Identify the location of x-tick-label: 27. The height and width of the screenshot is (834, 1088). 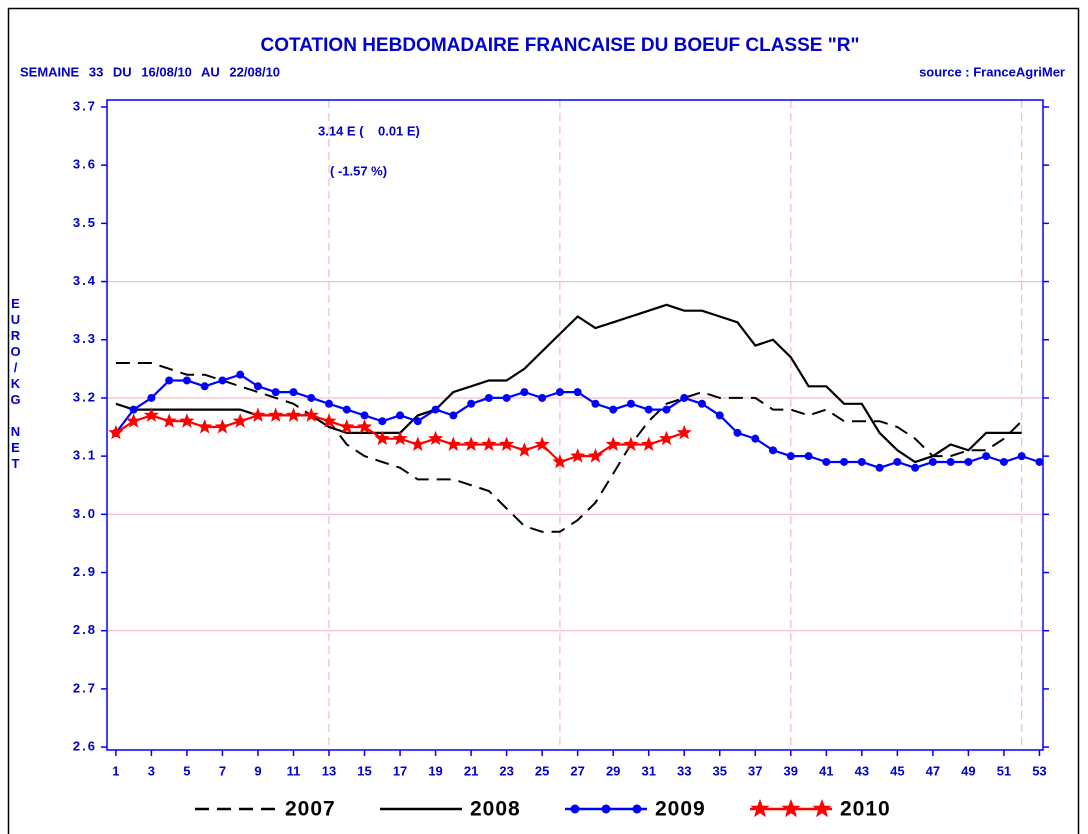
(577, 770).